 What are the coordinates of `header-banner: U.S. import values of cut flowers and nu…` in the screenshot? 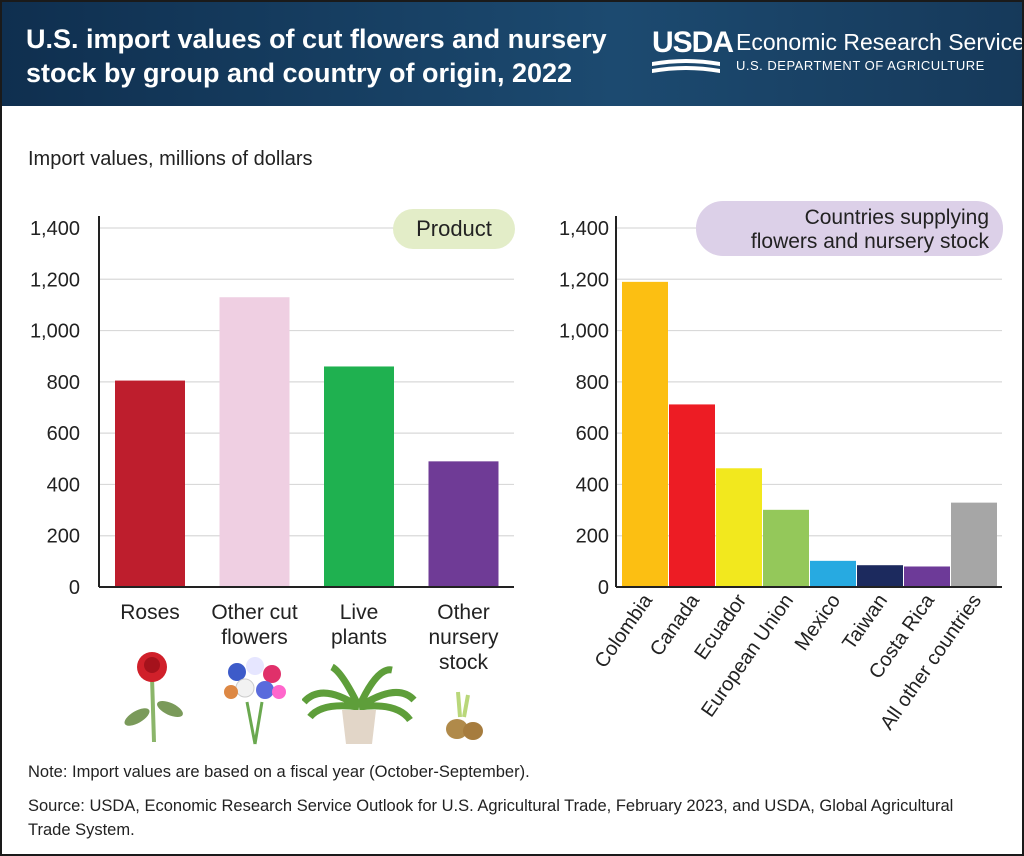 It's located at (513, 54).